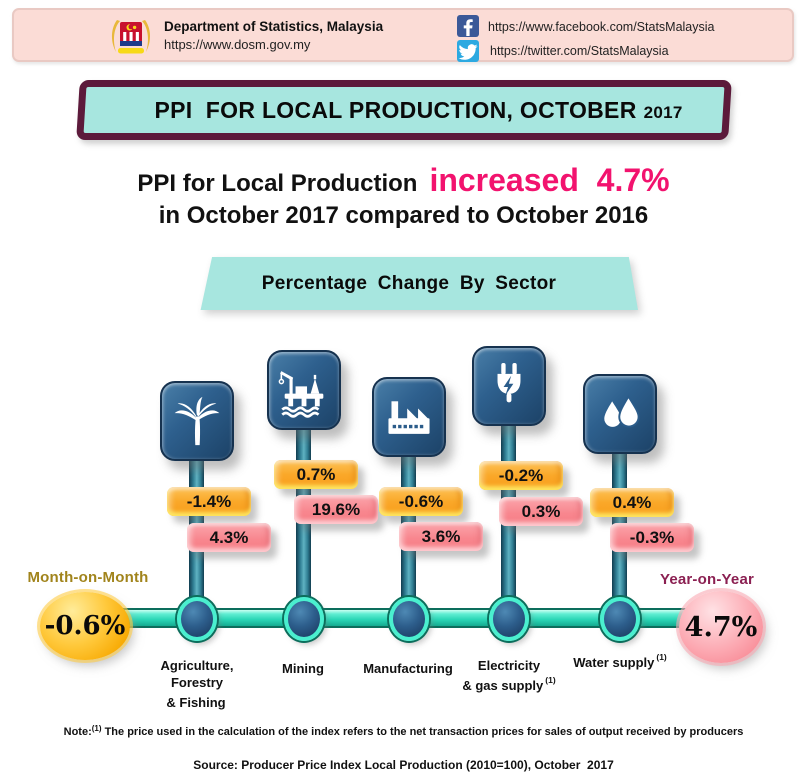 This screenshot has height=781, width=807. I want to click on twitter-link: https://twitter.com/StatsMalaysia, so click(579, 51).